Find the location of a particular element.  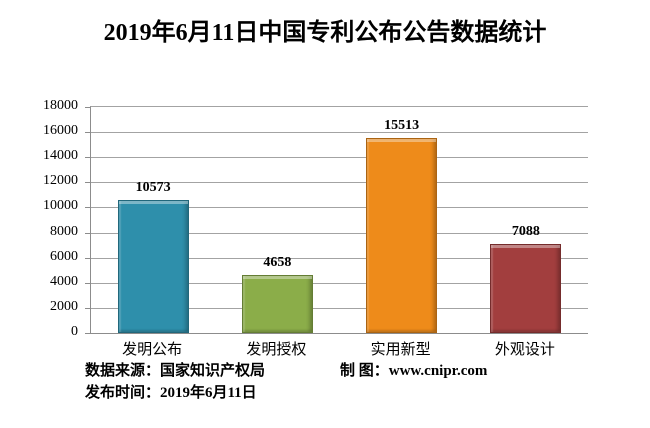

y-tick-label: 18000 is located at coordinates (60, 105).